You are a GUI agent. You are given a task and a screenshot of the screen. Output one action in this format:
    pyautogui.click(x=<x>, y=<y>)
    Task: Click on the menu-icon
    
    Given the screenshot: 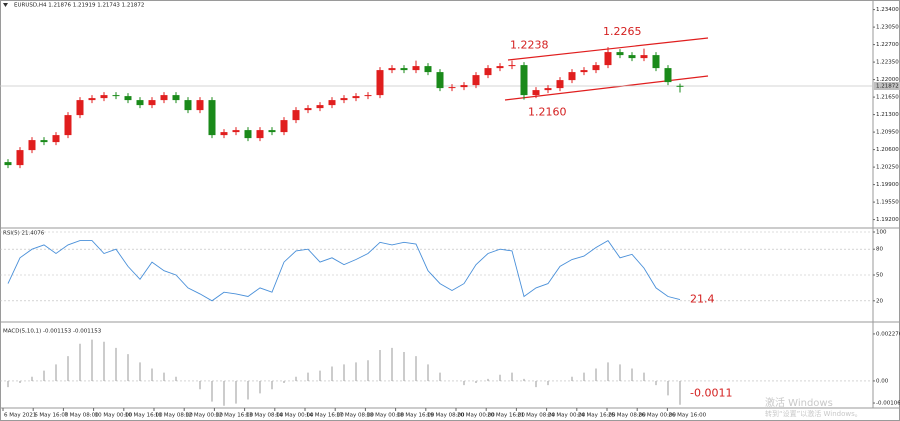 What is the action you would take?
    pyautogui.click(x=5, y=5)
    